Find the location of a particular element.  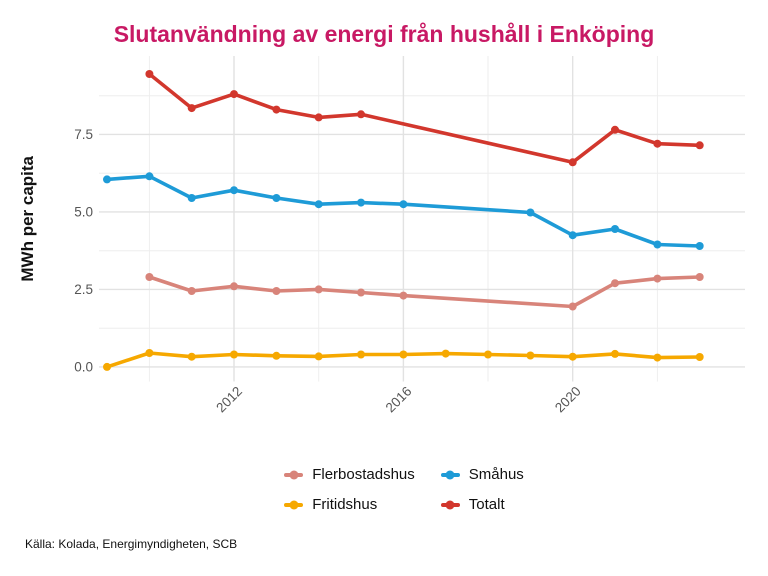

x-tick-label: 2016 is located at coordinates (399, 400).